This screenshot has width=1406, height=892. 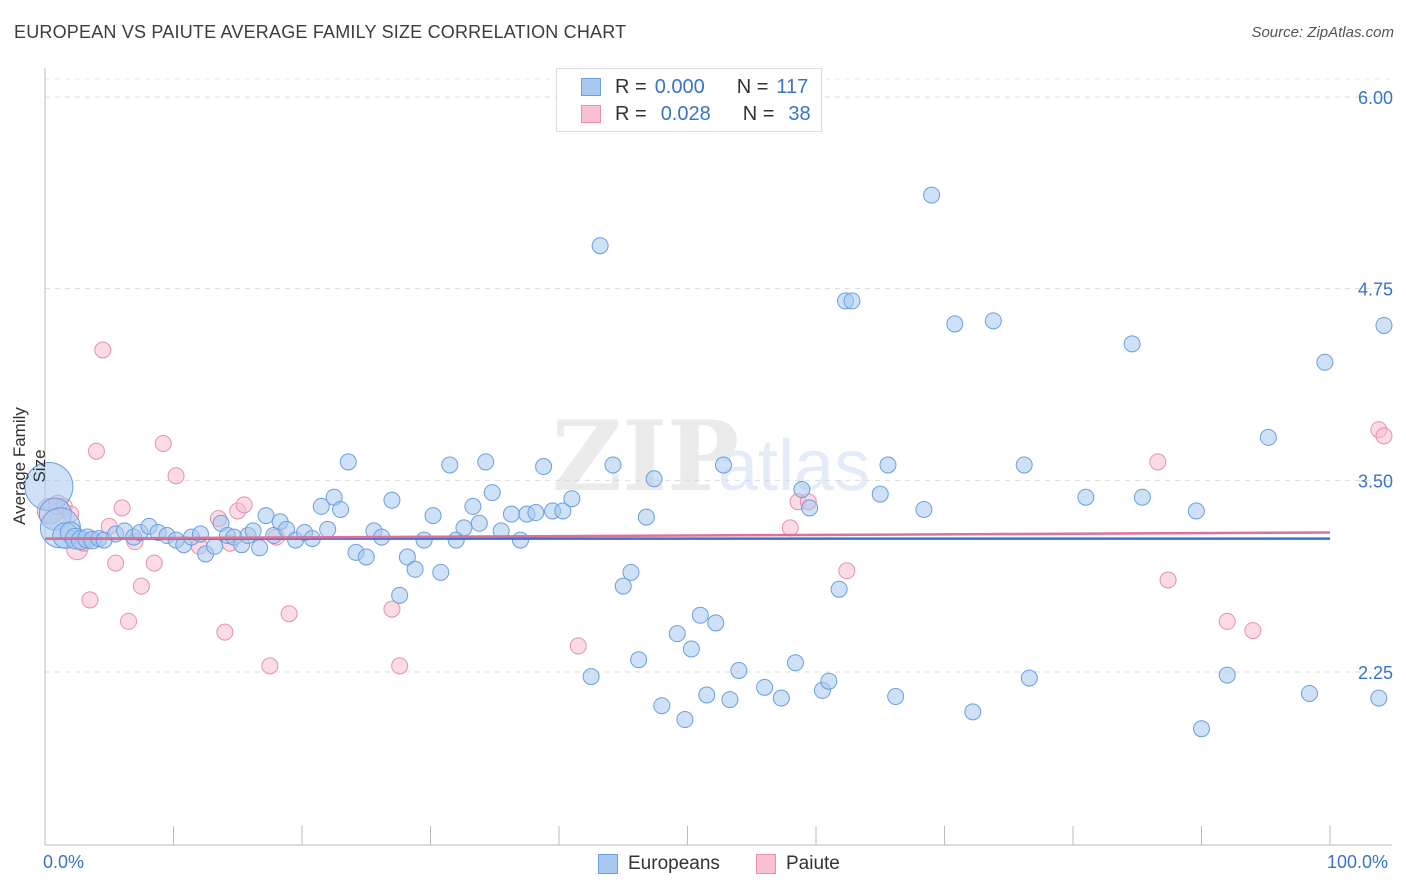 I want to click on legend-row-europeans: R = 0.000 N = 117, so click(x=694, y=87).